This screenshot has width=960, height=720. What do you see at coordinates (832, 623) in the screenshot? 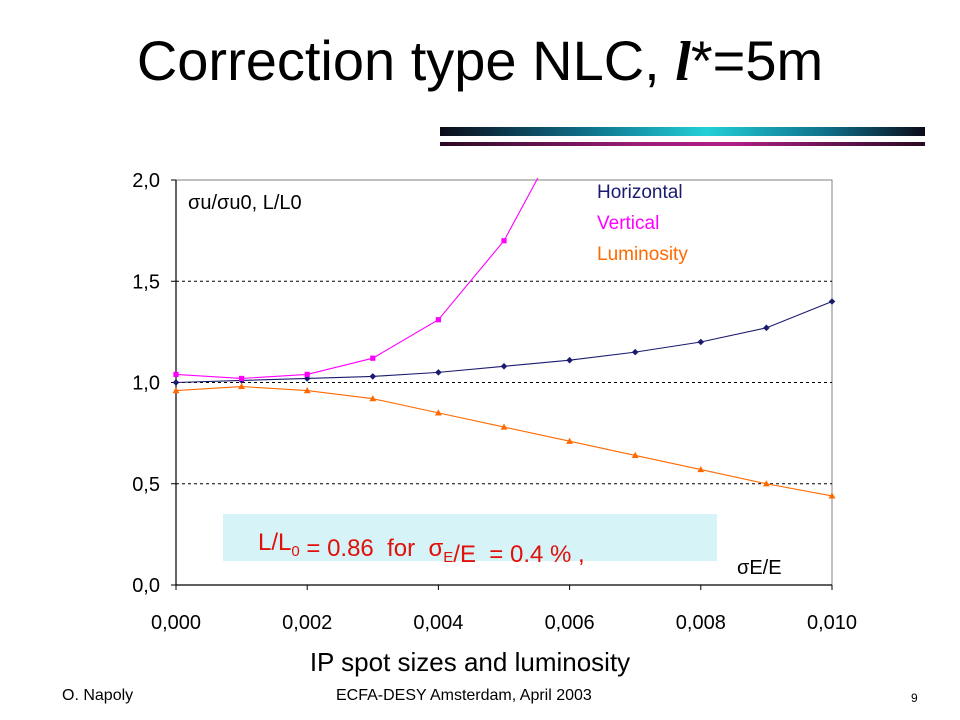
I see `x-tick-label: 0,010` at bounding box center [832, 623].